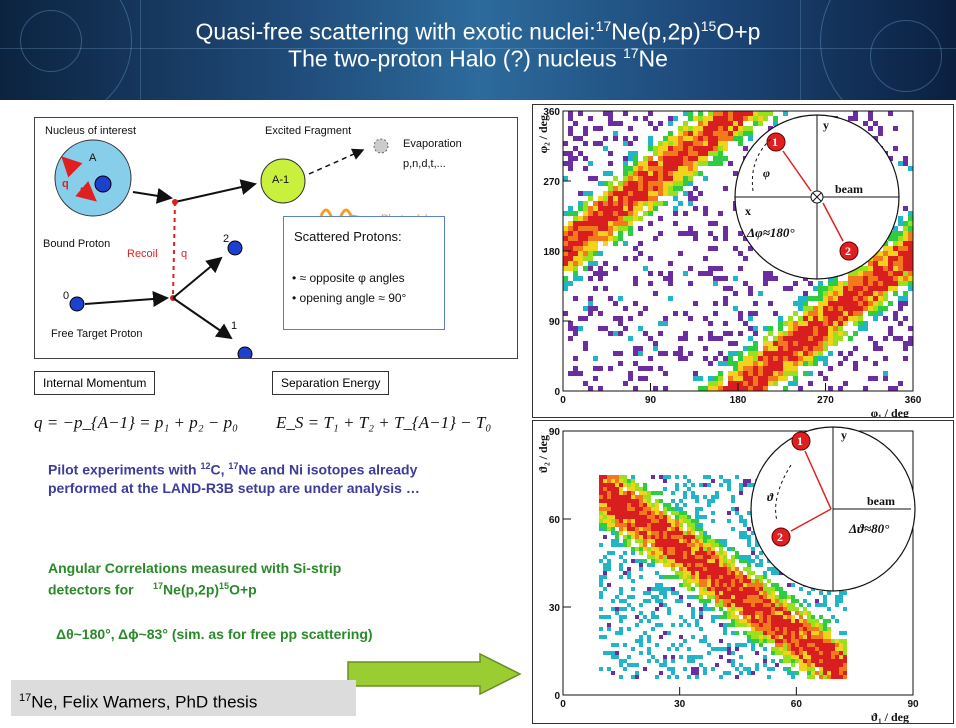 The height and width of the screenshot is (728, 956). What do you see at coordinates (890, 411) in the screenshot?
I see `x-axis-label: φ₁ / deg` at bounding box center [890, 411].